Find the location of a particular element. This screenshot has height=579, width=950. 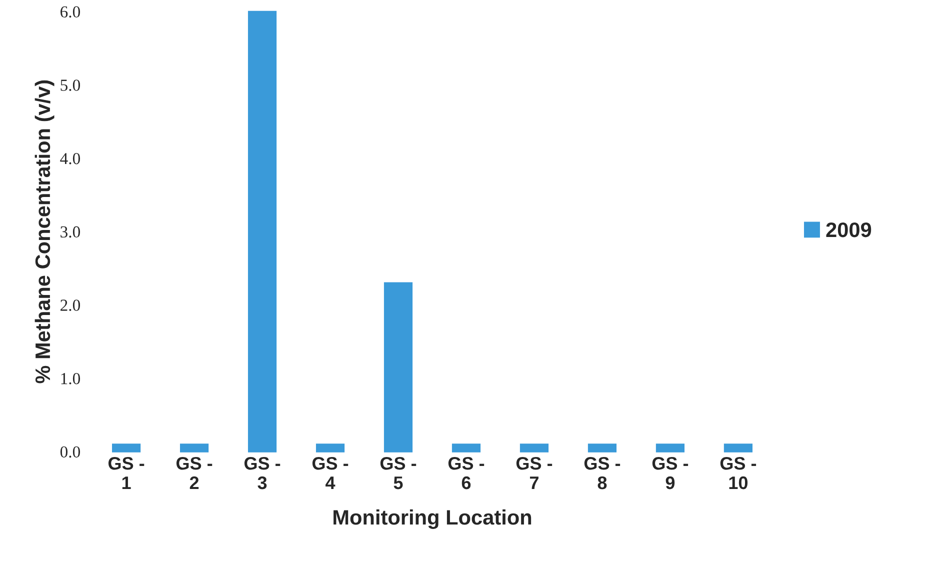

x-tick-label: GS - 7 is located at coordinates (534, 473).